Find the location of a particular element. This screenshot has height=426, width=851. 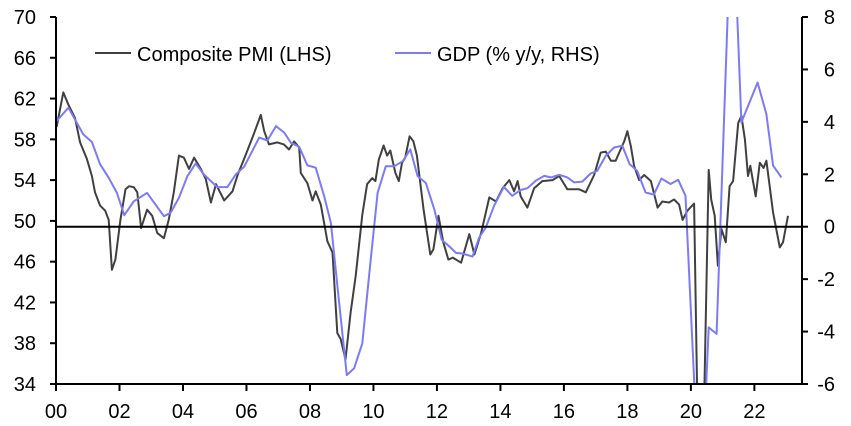

right-tick-label: -2 is located at coordinates (826, 280).